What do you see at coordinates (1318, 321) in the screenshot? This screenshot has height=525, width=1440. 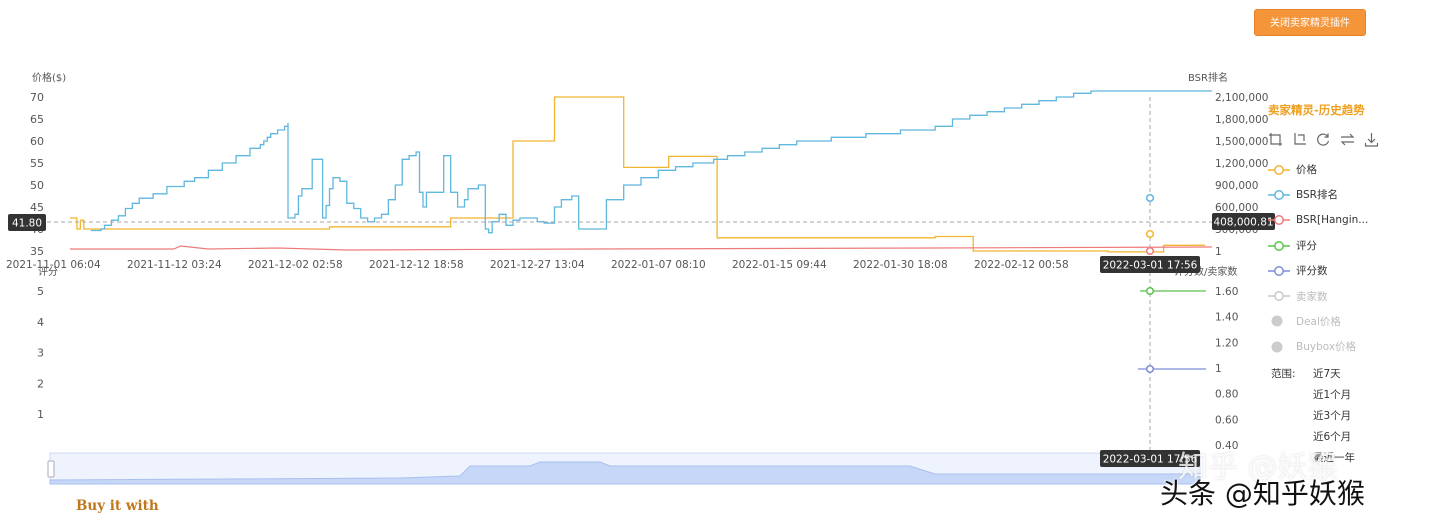 I see `legend-label: Deal价格` at bounding box center [1318, 321].